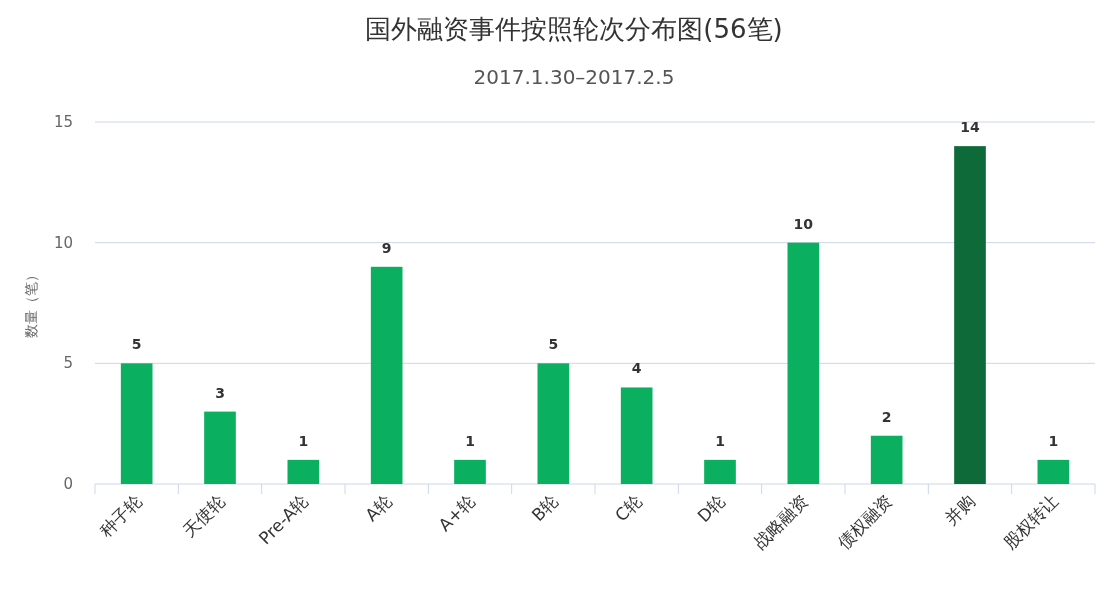 The height and width of the screenshot is (591, 1108). What do you see at coordinates (68, 484) in the screenshot?
I see `y-tick-label: 0` at bounding box center [68, 484].